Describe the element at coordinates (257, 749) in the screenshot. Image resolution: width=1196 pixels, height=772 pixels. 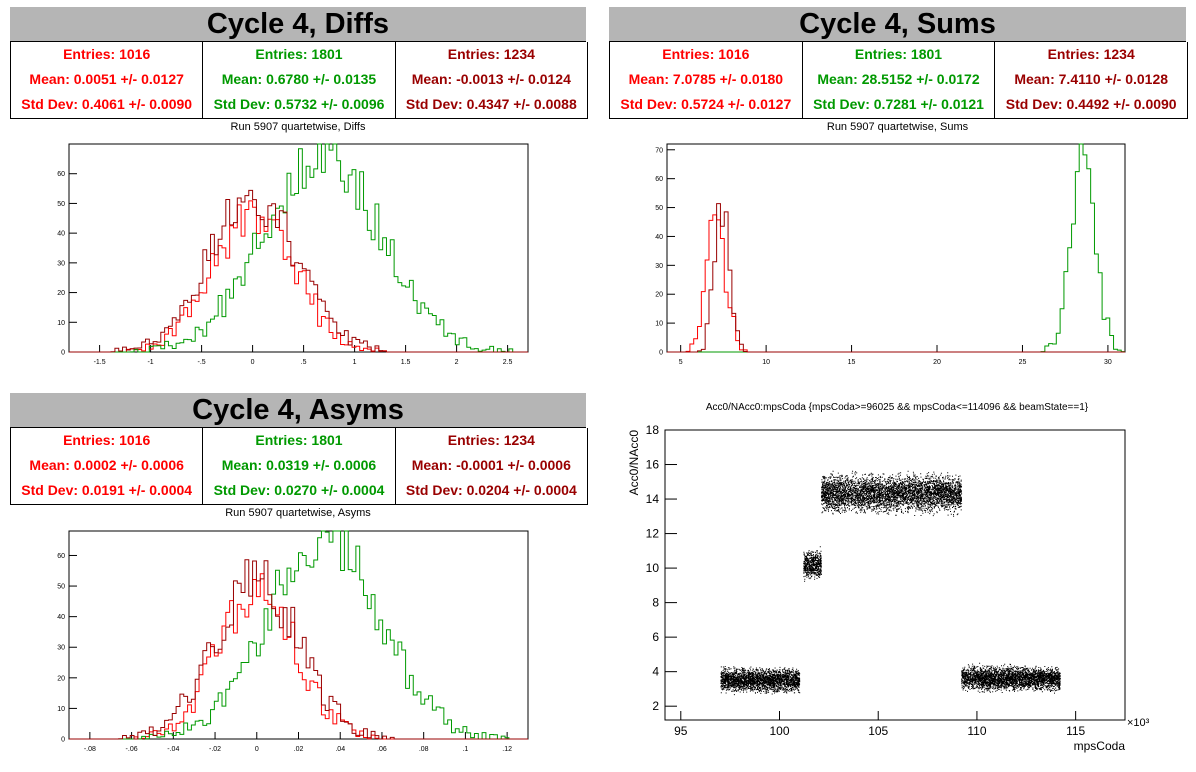
I see `x-tick-label: 0` at that location.